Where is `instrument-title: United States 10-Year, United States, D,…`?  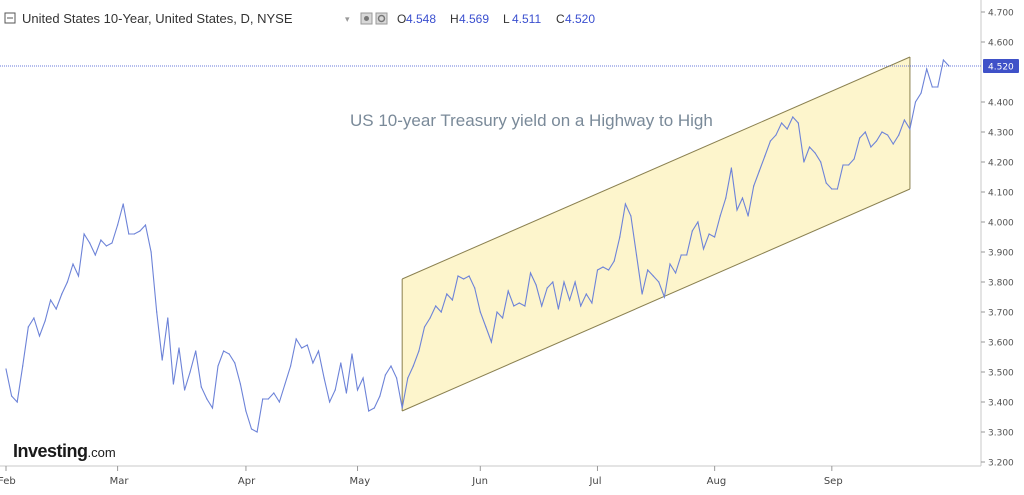
instrument-title: United States 10-Year, United States, D,… is located at coordinates (157, 18).